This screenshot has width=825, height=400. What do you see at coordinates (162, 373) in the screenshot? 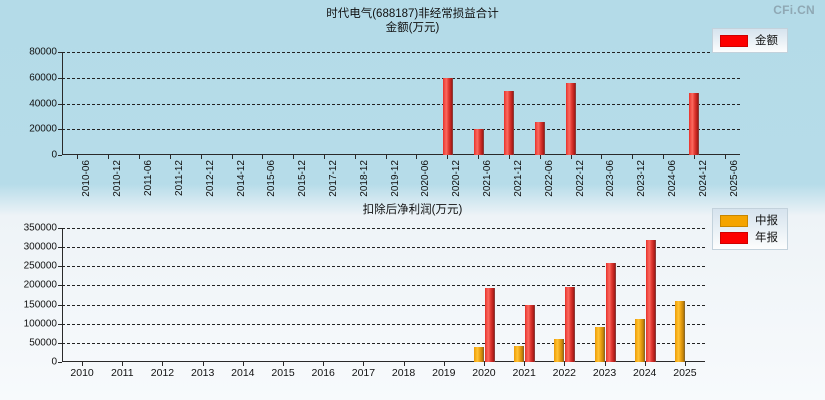
I see `x-axis-tick-label: 2012` at bounding box center [162, 373].